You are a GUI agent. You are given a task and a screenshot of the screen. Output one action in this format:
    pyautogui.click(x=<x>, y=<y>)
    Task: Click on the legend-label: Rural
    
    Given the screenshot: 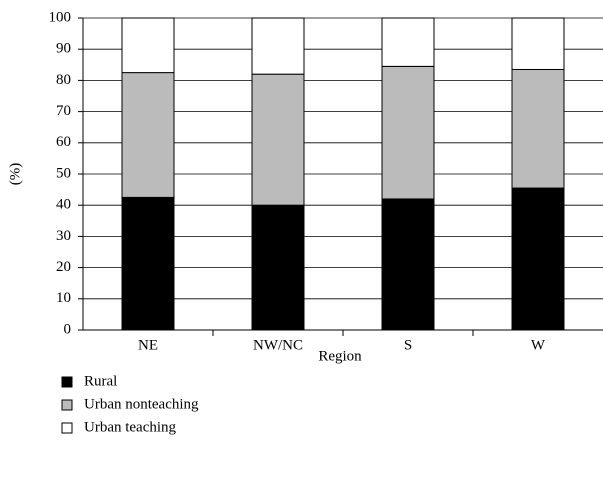 What is the action you would take?
    pyautogui.click(x=100, y=381)
    